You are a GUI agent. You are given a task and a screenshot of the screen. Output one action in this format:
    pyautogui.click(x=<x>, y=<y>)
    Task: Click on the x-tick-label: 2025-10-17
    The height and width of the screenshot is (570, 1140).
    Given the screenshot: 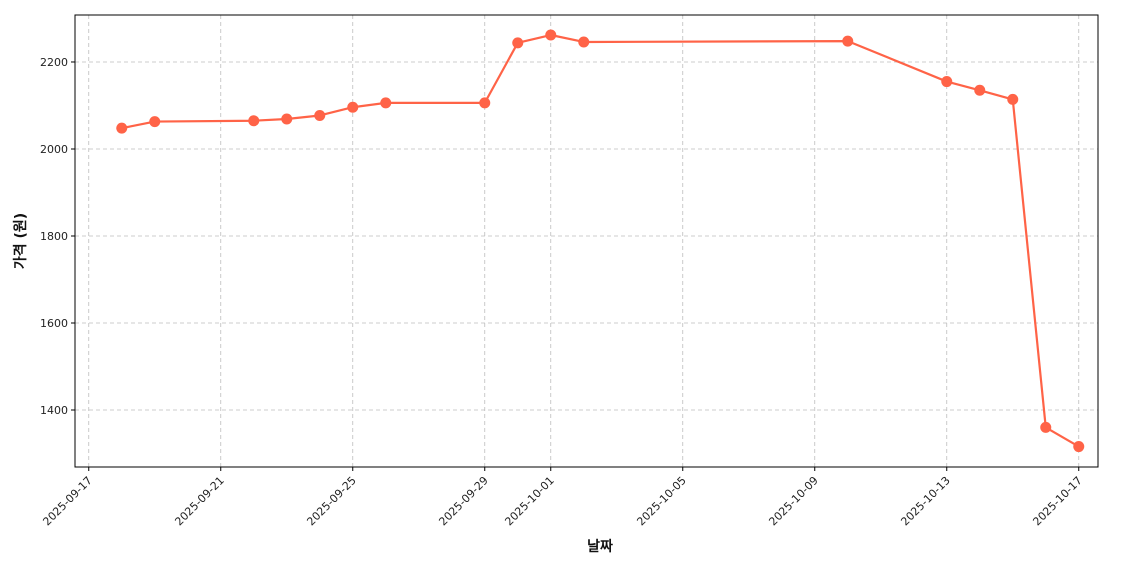 What is the action you would take?
    pyautogui.click(x=1057, y=501)
    